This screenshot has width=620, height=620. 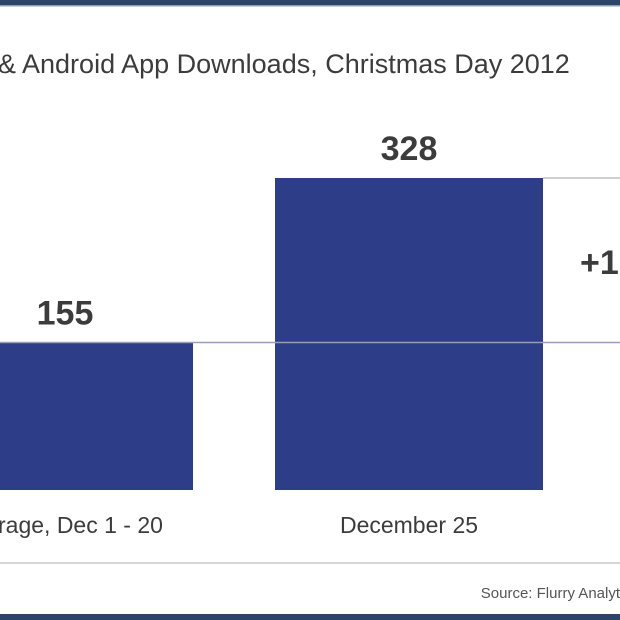 I want to click on top-border-highlight, so click(x=310, y=6).